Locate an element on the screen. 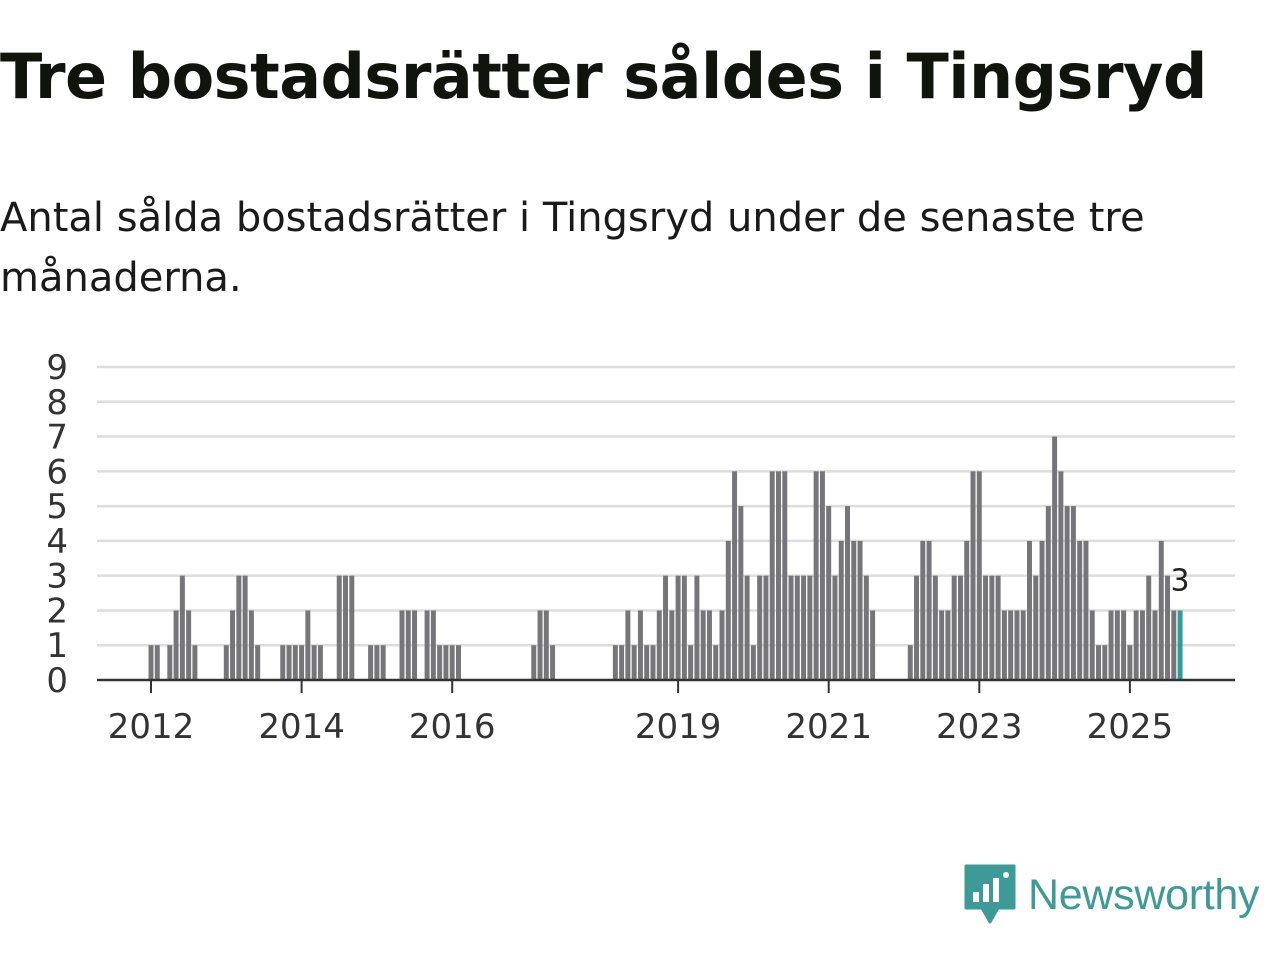  x-tick-label: 2016 is located at coordinates (452, 727).